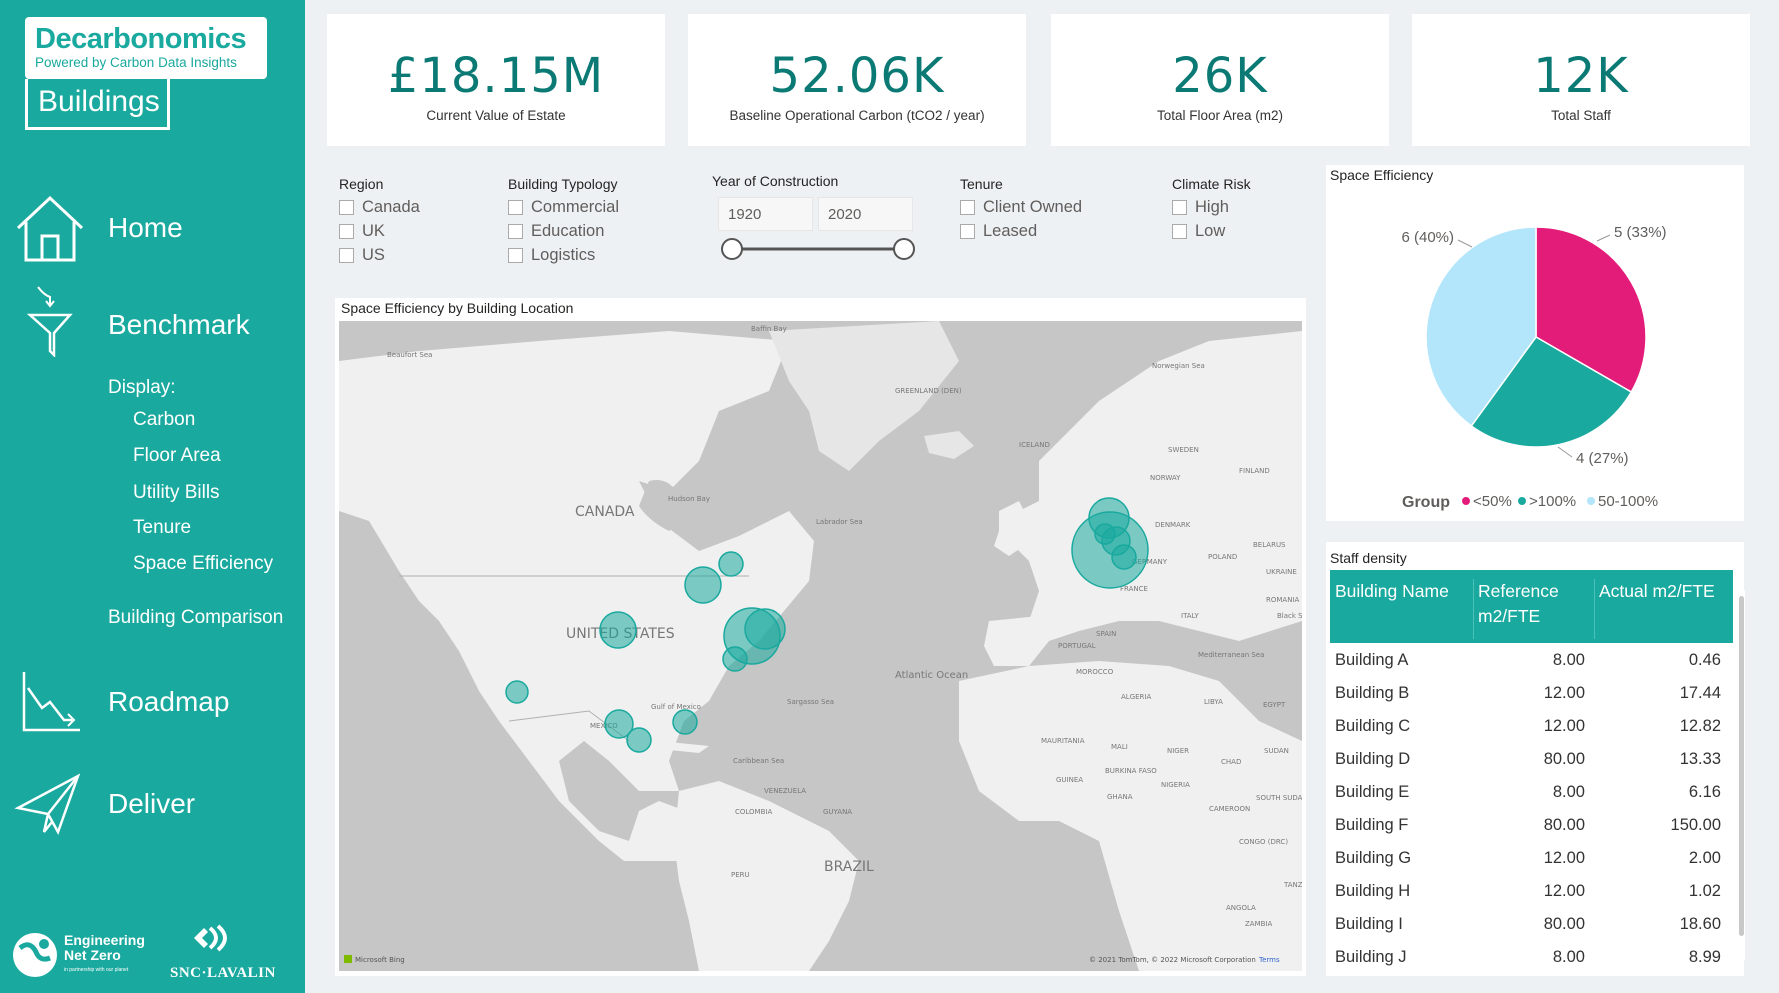 Image resolution: width=1779 pixels, height=993 pixels. I want to click on kpi-label: Total Staff, so click(1581, 115).